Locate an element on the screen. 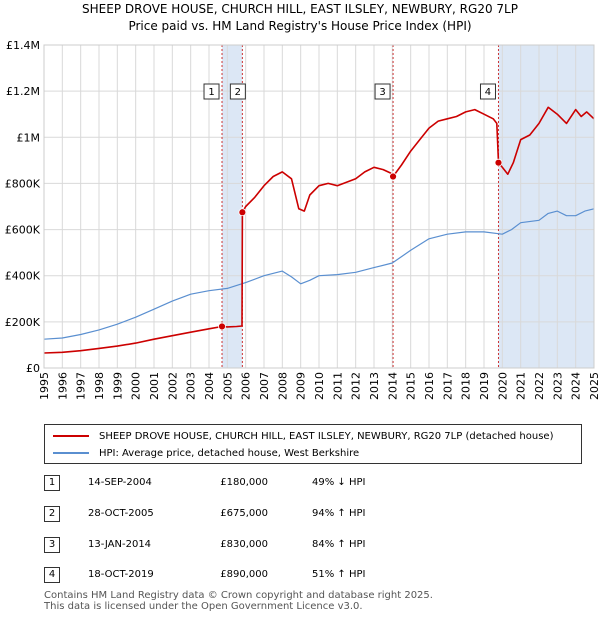 The image size is (600, 620). x-tick-label: 2016 is located at coordinates (429, 386).